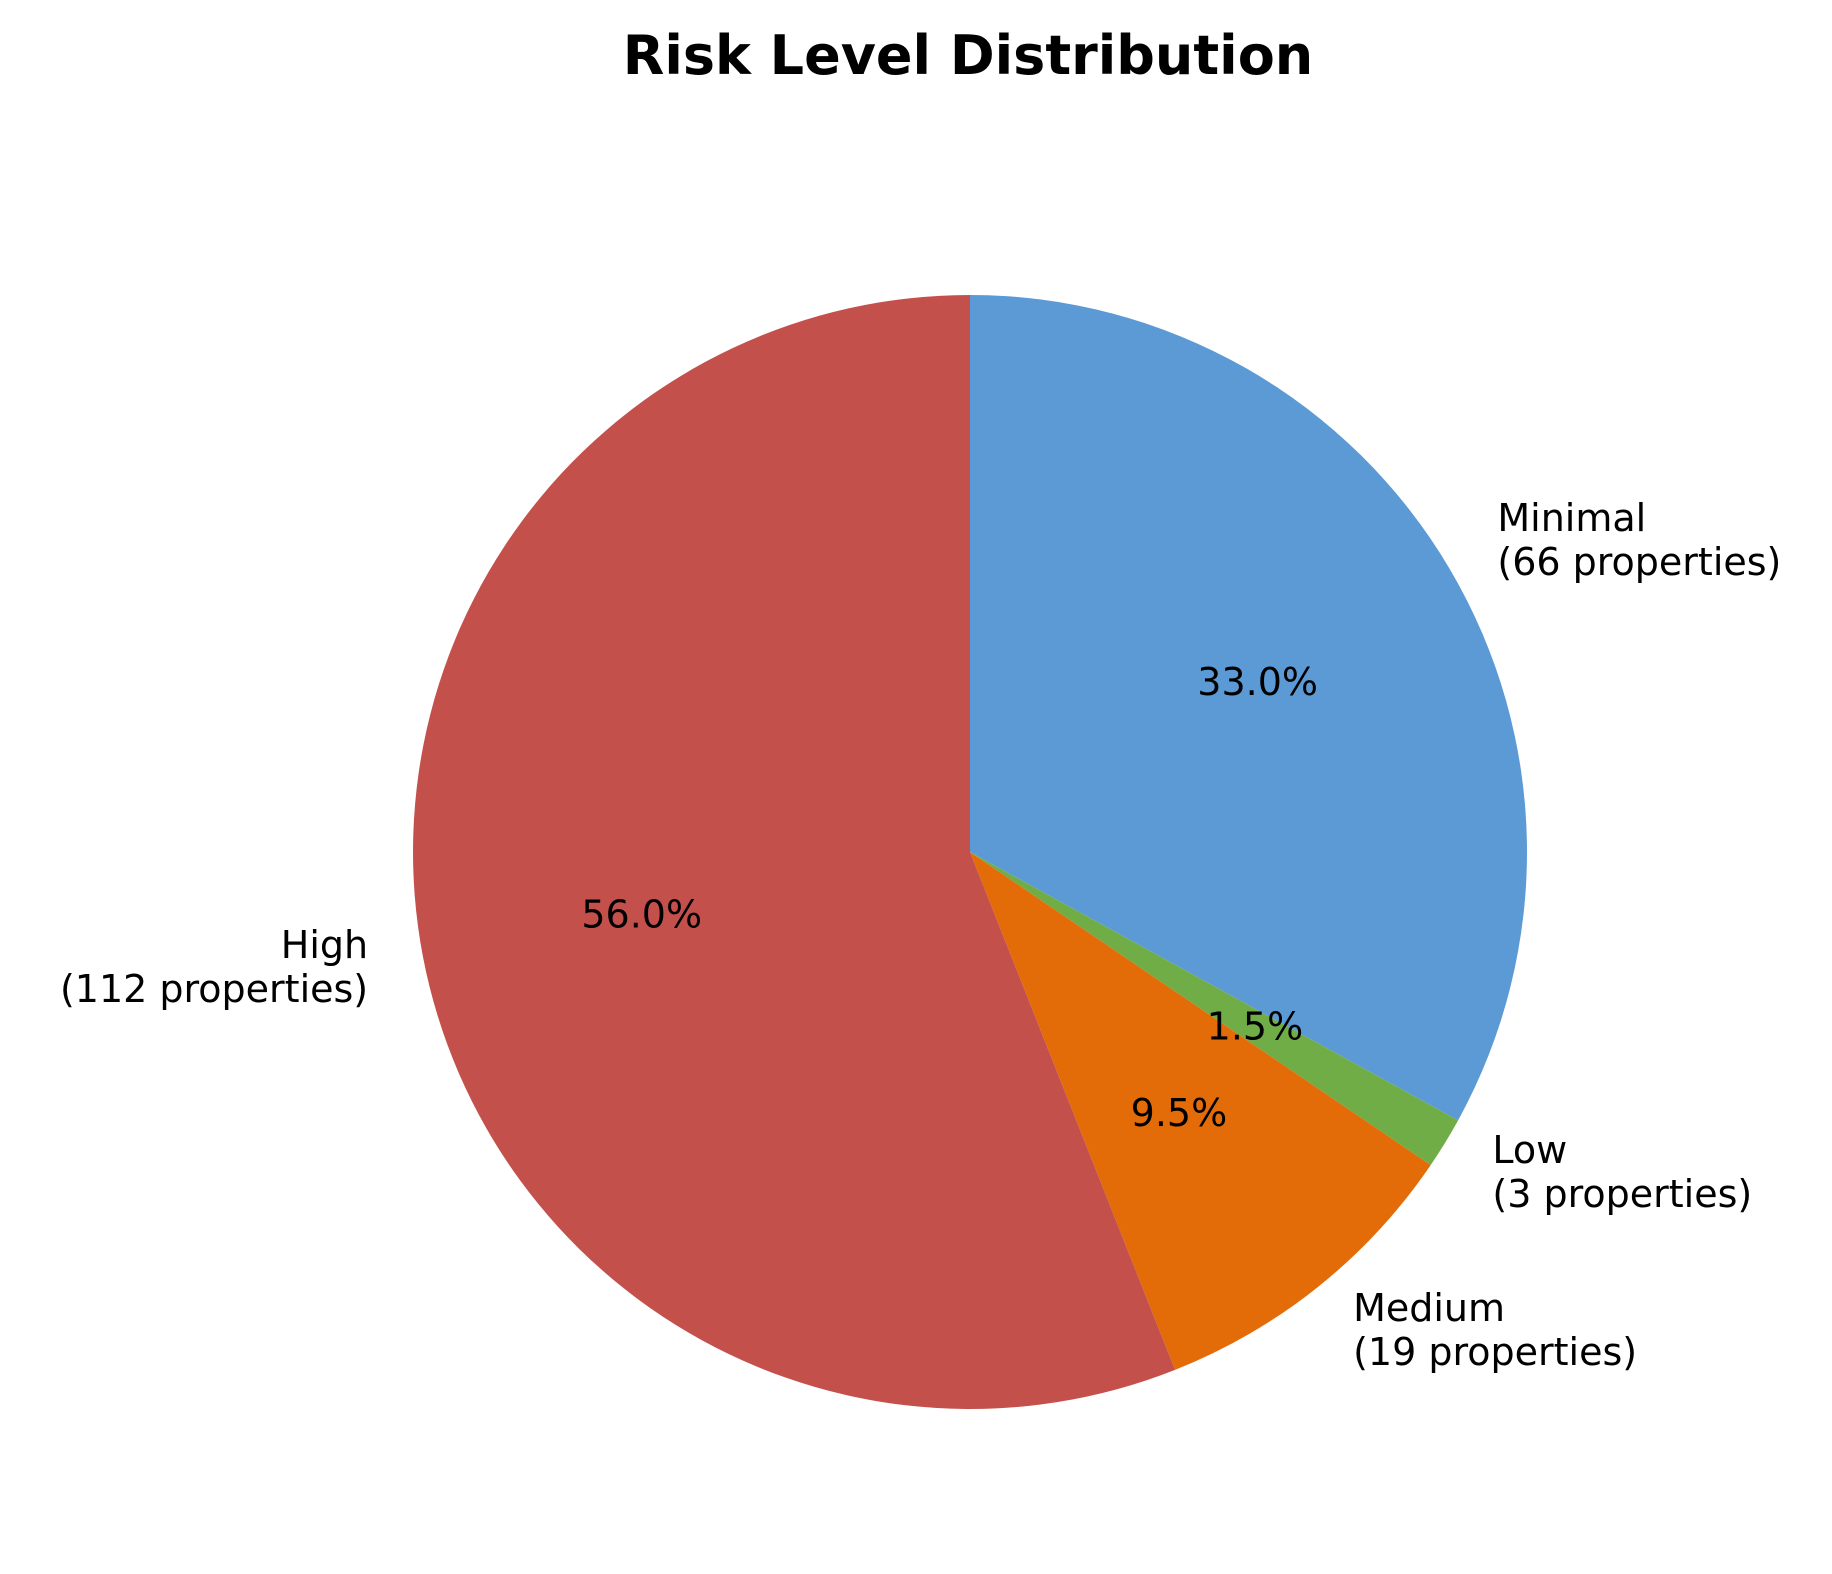 This screenshot has width=1832, height=1574. What do you see at coordinates (214, 989) in the screenshot?
I see `slice-count: (112 properties)` at bounding box center [214, 989].